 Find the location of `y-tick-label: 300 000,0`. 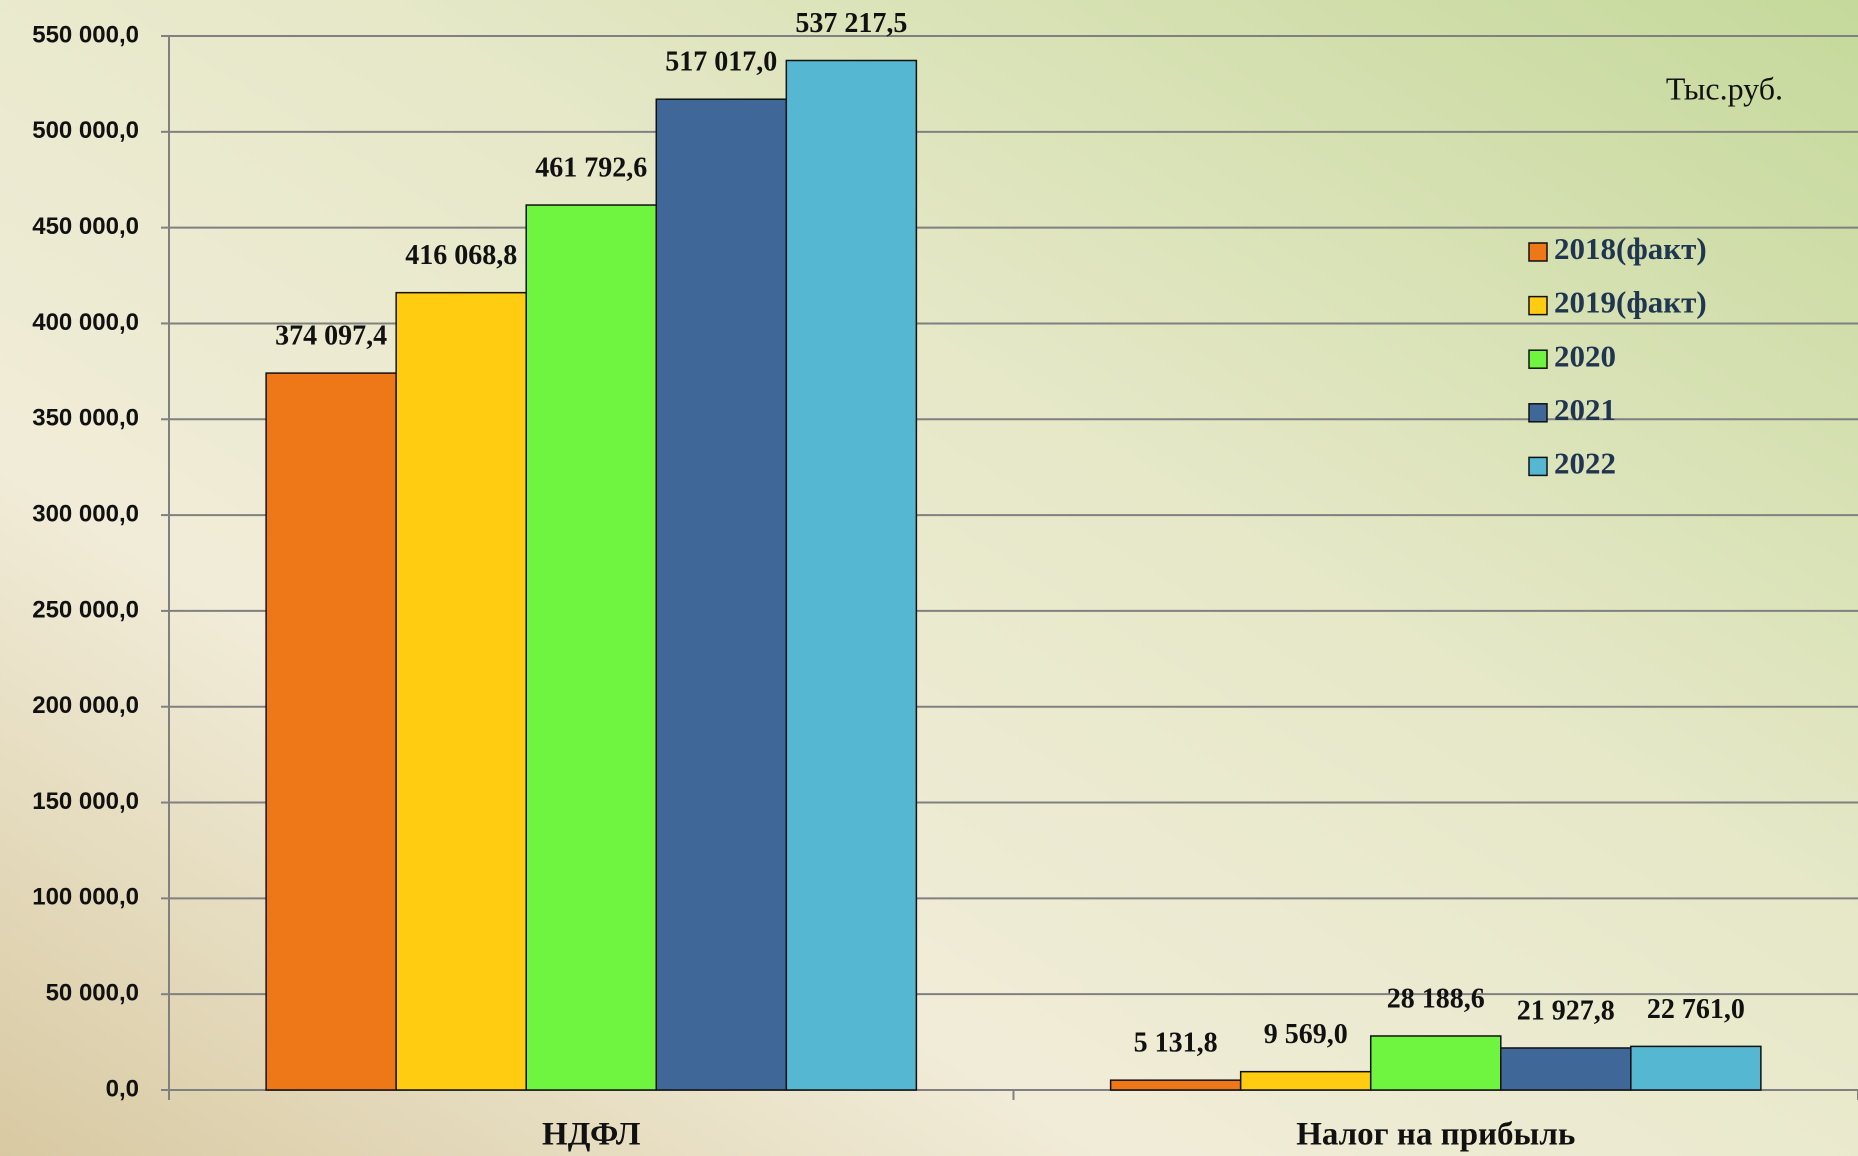

y-tick-label: 300 000,0 is located at coordinates (85, 513).